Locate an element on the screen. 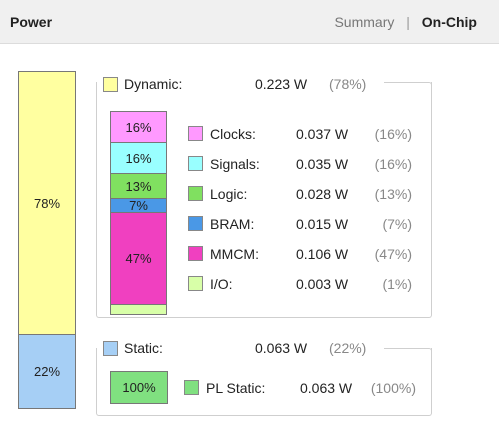 Image resolution: width=499 pixels, height=430 pixels. component-name: Signals: is located at coordinates (235, 164).